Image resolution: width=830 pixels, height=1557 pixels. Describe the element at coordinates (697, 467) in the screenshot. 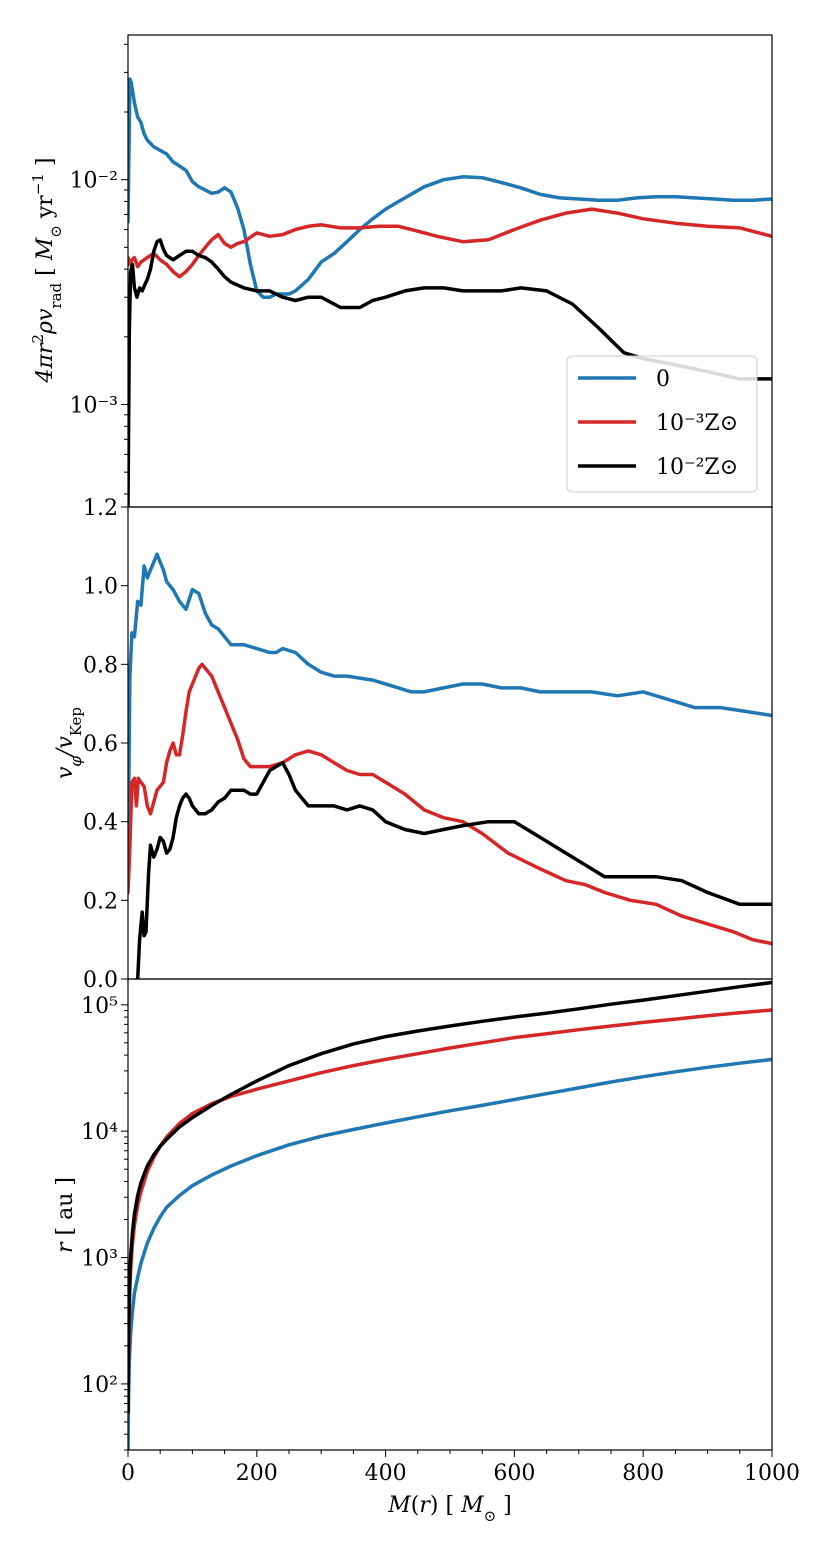

I see `legend-label-2: 10⁻²Z⊙` at that location.